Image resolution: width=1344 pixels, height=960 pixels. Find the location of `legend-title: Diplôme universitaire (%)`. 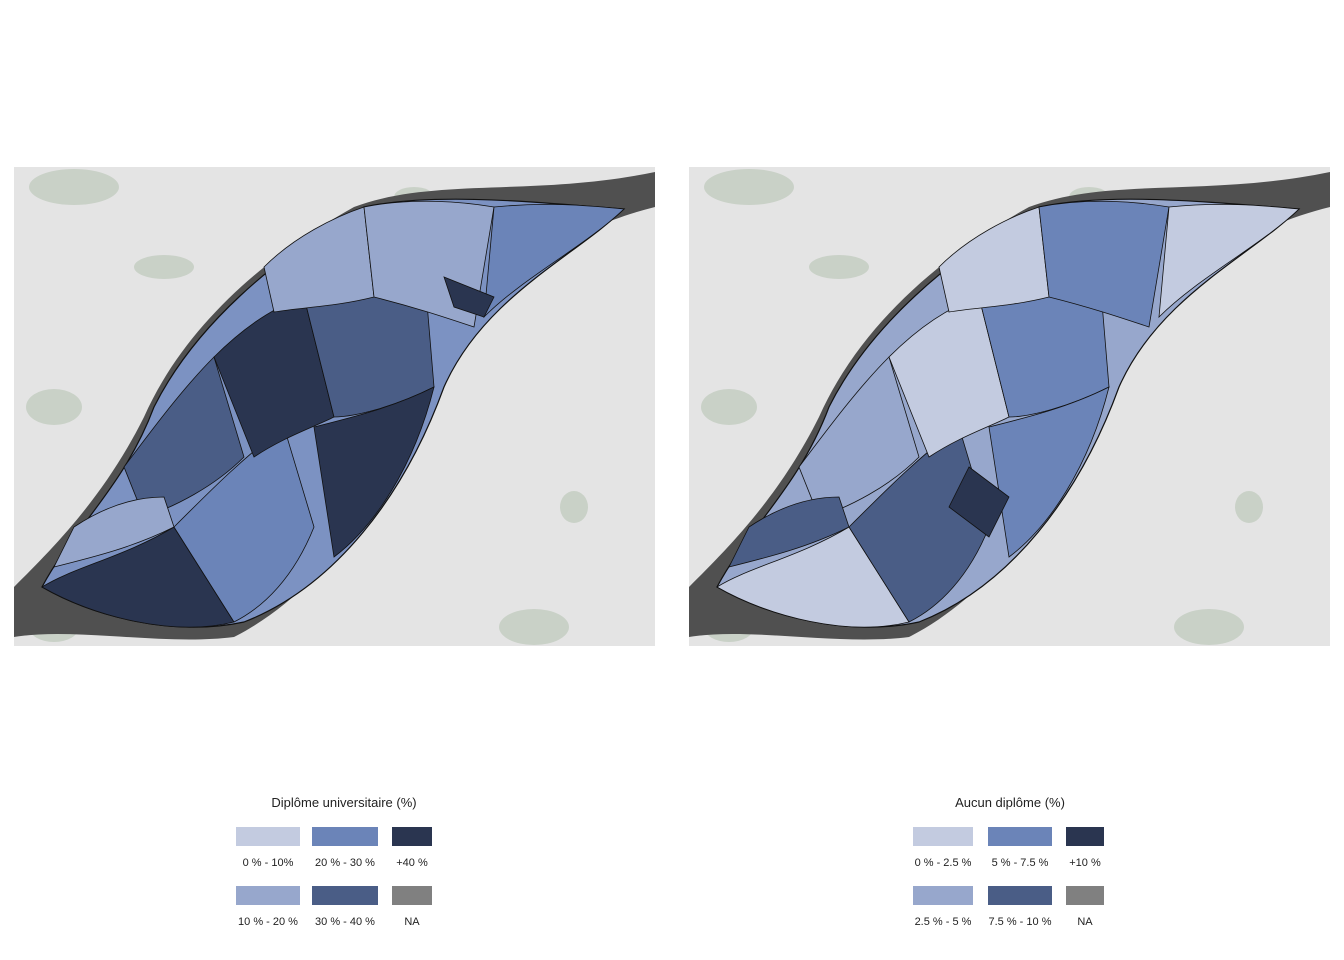

legend-title: Diplôme universitaire (%) is located at coordinates (344, 802).